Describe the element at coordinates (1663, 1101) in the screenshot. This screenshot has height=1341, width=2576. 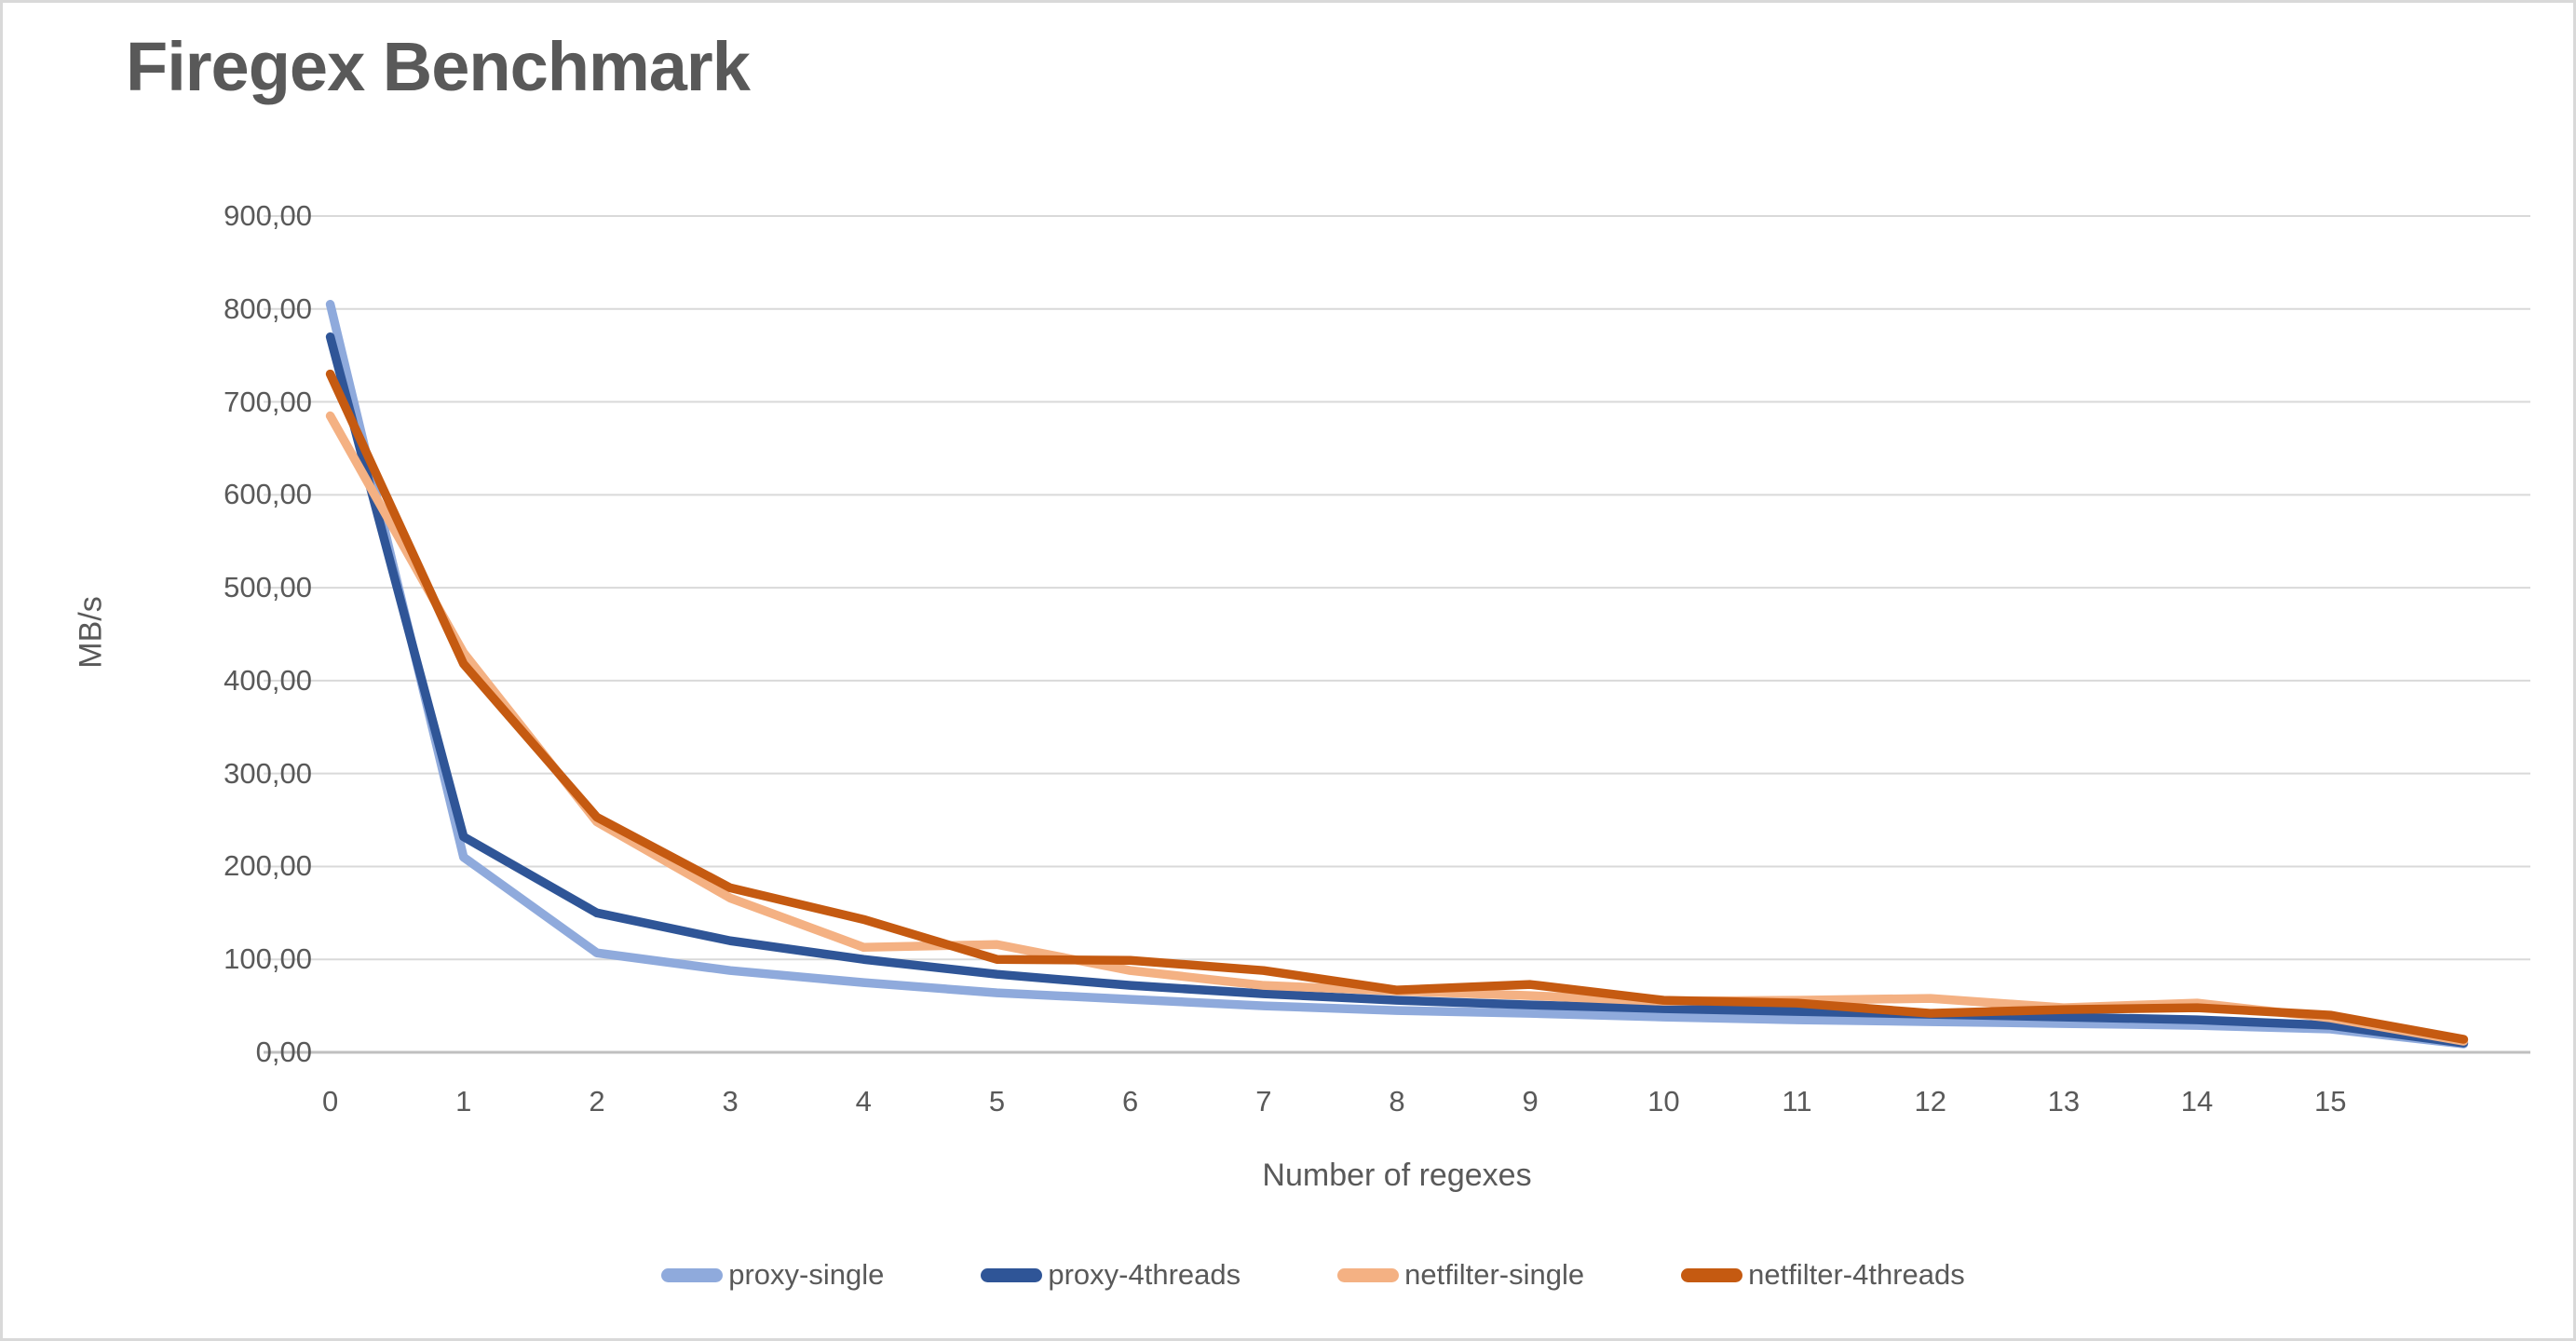
I see `x-tick-label: 10` at that location.